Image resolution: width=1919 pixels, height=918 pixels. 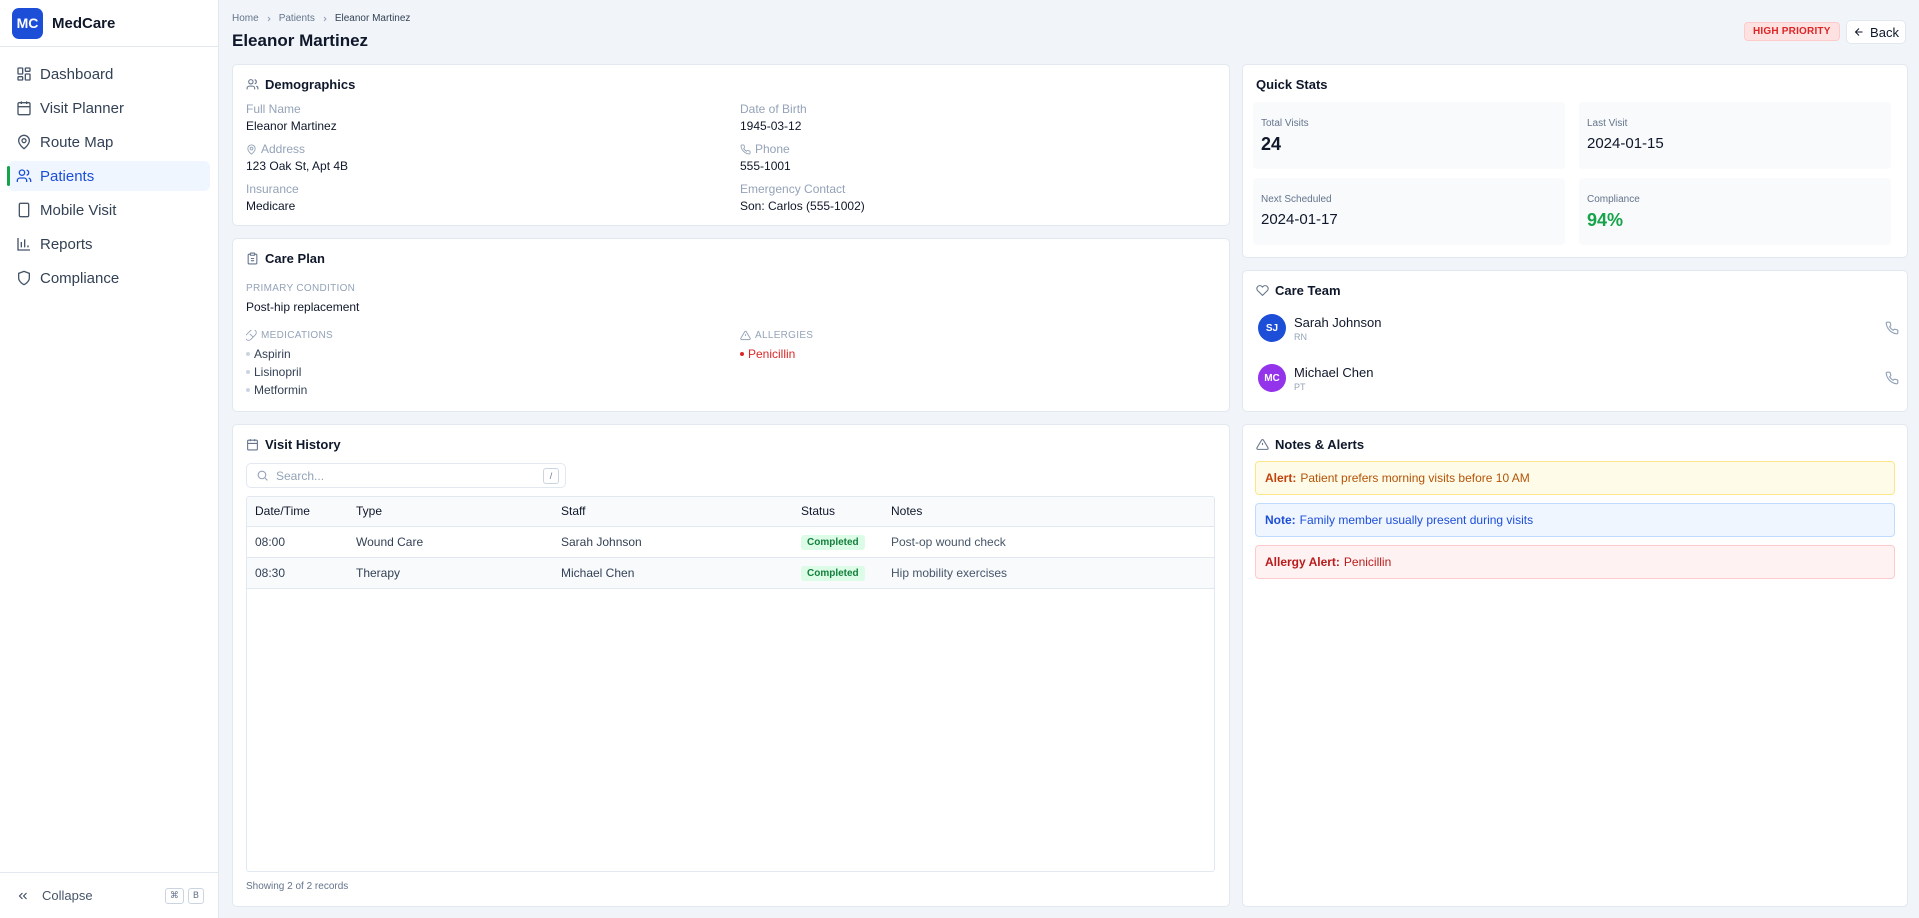 I want to click on cell-status: Completed, so click(x=838, y=573).